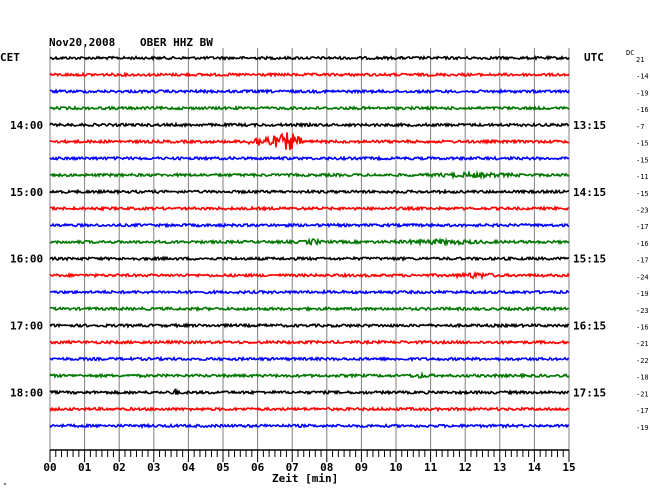 The image size is (650, 494). What do you see at coordinates (568, 467) in the screenshot?
I see `x-tick-label: 15` at bounding box center [568, 467].